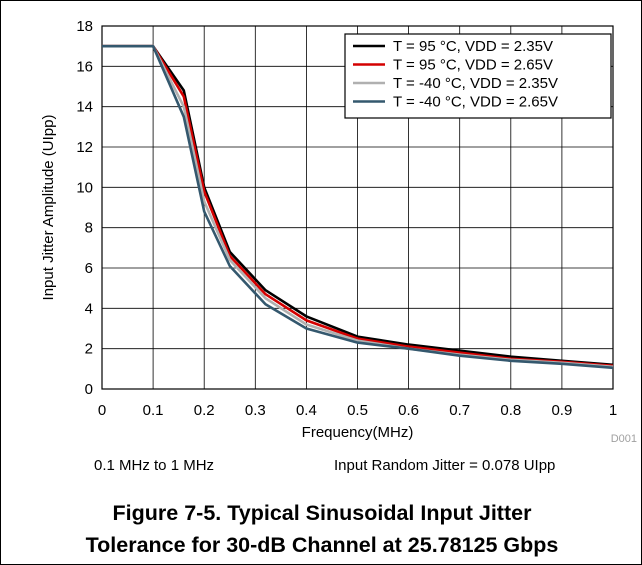  What do you see at coordinates (89, 308) in the screenshot?
I see `y-tick-label: 4` at bounding box center [89, 308].